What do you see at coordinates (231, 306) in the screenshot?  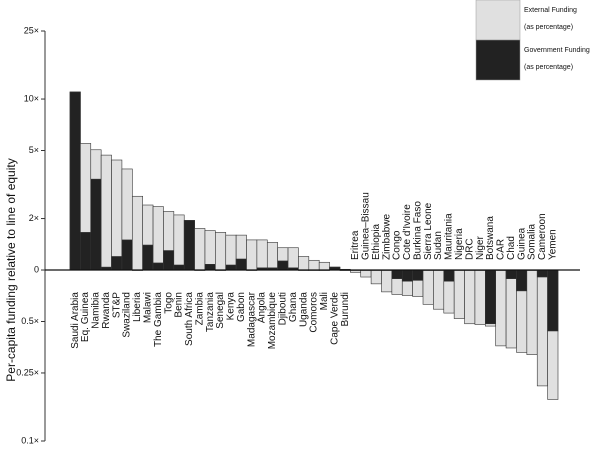 I see `x-tick-label: Kenya` at bounding box center [231, 306].